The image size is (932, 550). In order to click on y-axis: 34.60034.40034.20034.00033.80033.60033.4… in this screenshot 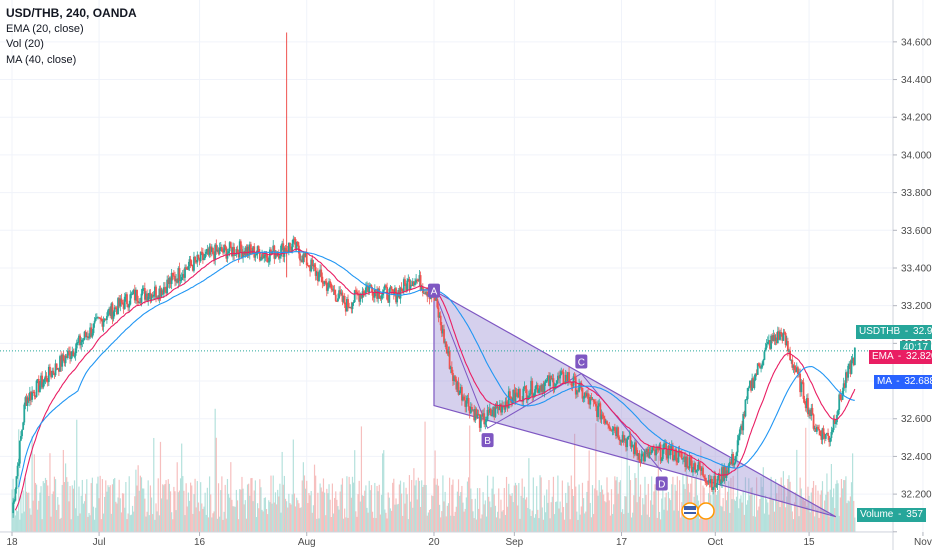, I will do `click(912, 275)`.